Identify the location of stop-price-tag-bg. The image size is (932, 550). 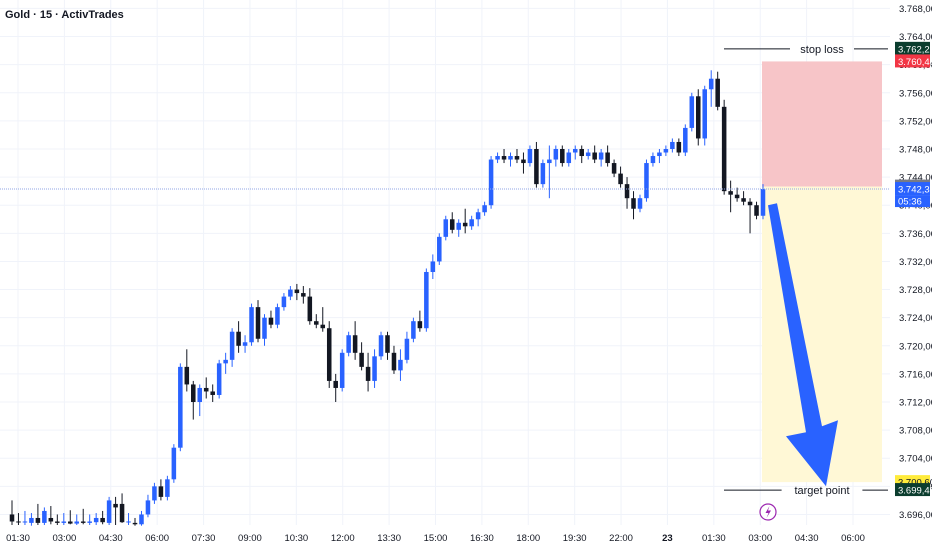
(912, 61).